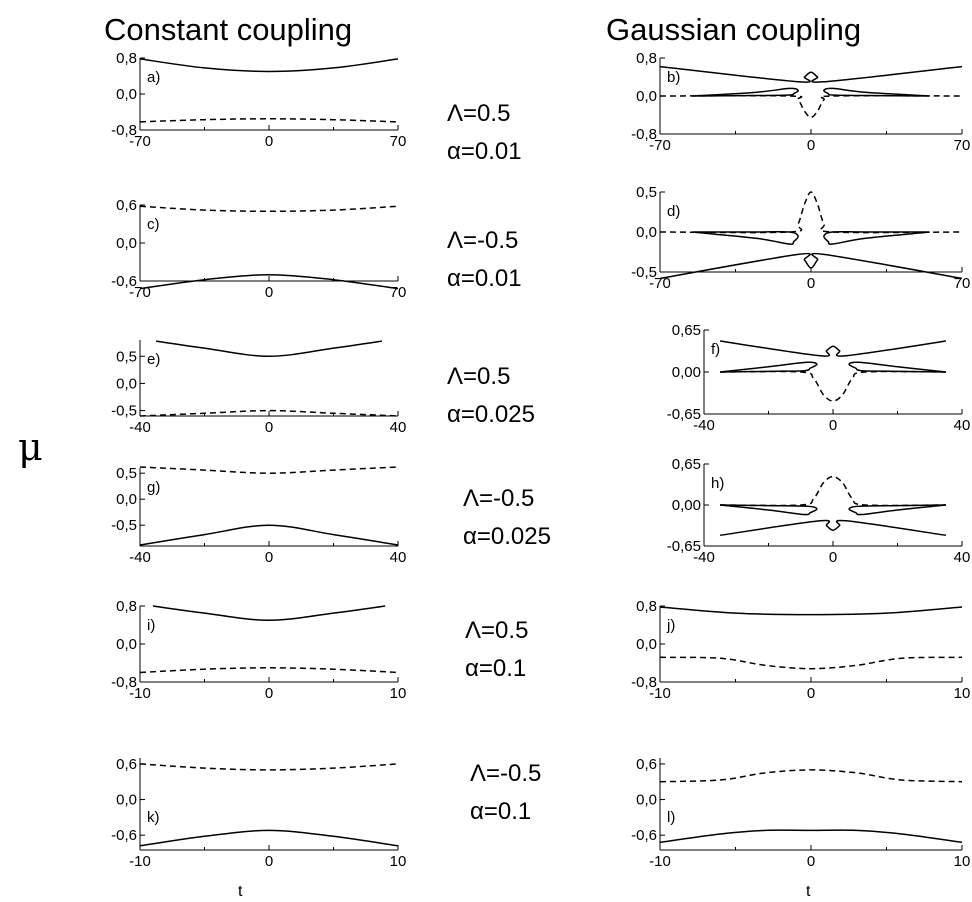  Describe the element at coordinates (507, 518) in the screenshot. I see `param-block-4: Λ=-0.5 α=0.025` at that location.